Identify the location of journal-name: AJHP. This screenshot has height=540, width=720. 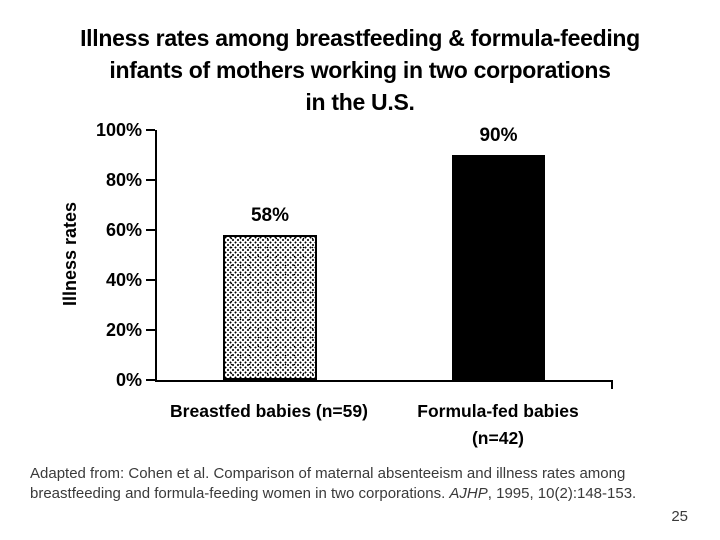
(468, 493).